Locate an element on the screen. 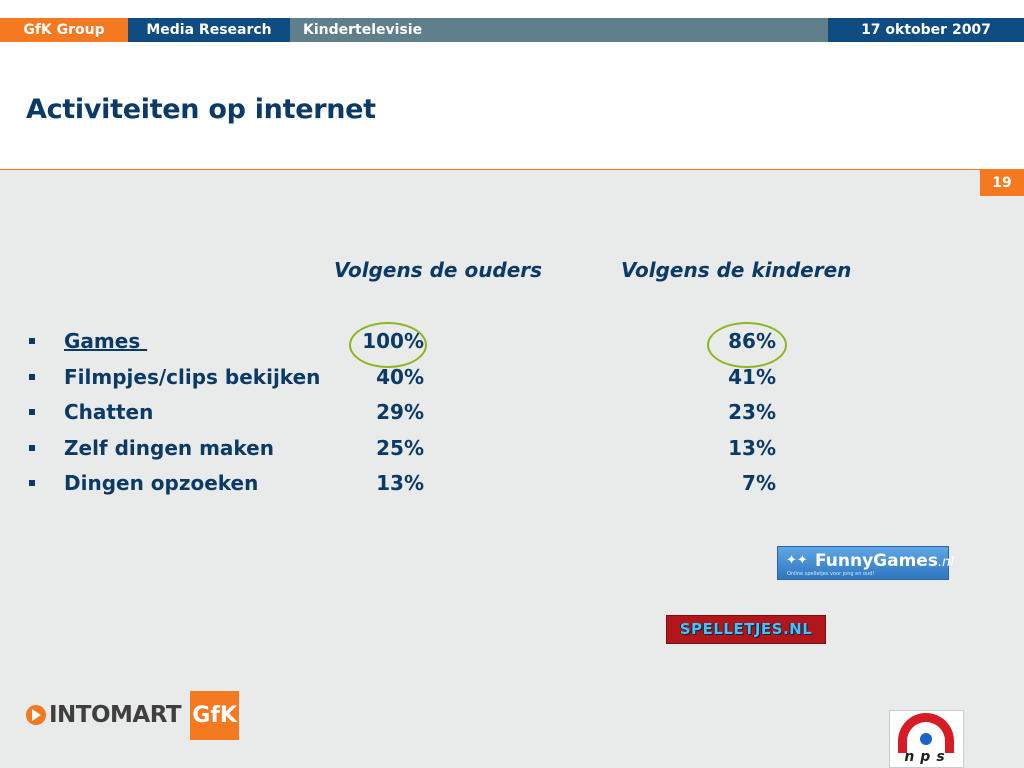 Image resolution: width=1024 pixels, height=768 pixels. table-row: Zelf dingen maken 25% 13% is located at coordinates (512, 449).